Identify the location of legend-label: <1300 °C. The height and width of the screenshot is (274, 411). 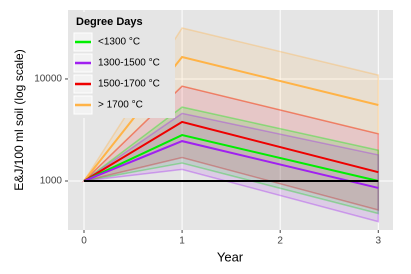
(119, 42).